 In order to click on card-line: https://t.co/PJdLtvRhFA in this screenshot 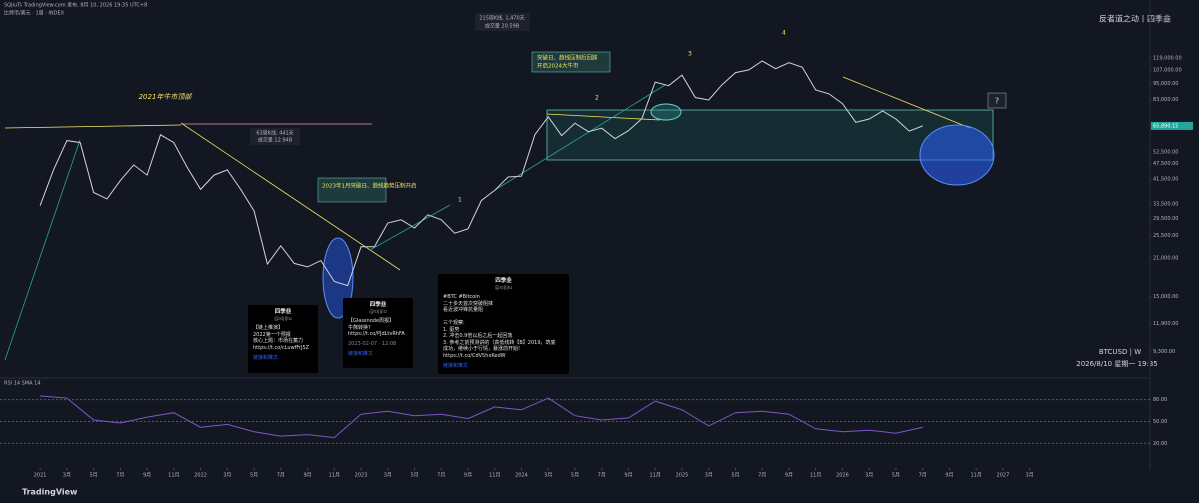, I will do `click(376, 334)`.